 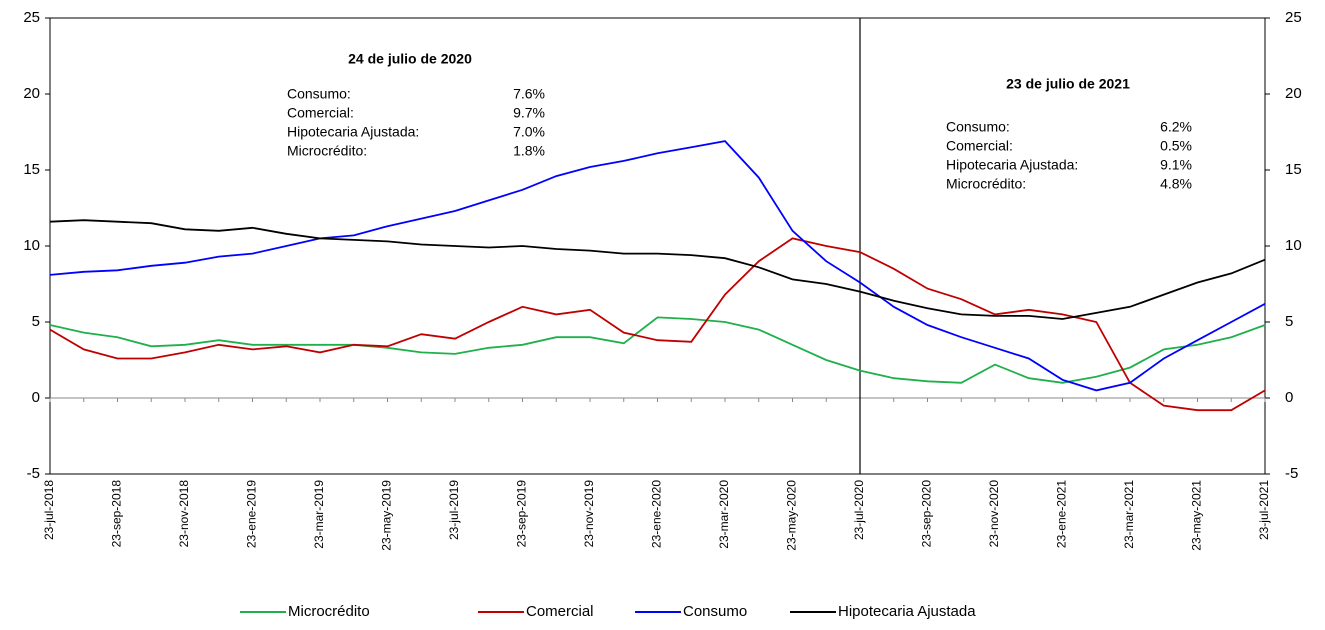 What do you see at coordinates (36, 321) in the screenshot?
I see `y-tick-label: 5` at bounding box center [36, 321].